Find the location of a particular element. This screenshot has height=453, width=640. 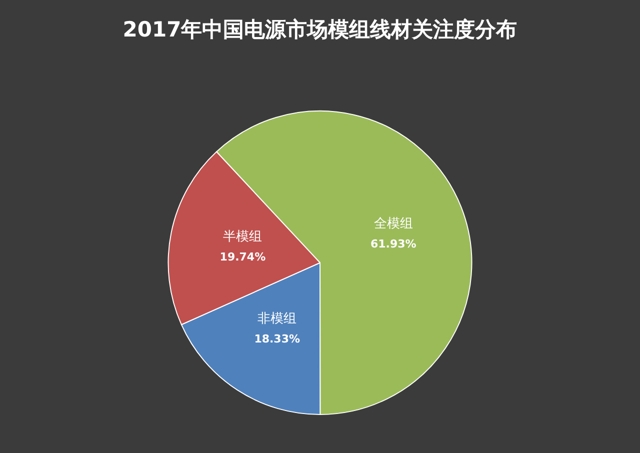

slice-label: 全模组 is located at coordinates (393, 224).